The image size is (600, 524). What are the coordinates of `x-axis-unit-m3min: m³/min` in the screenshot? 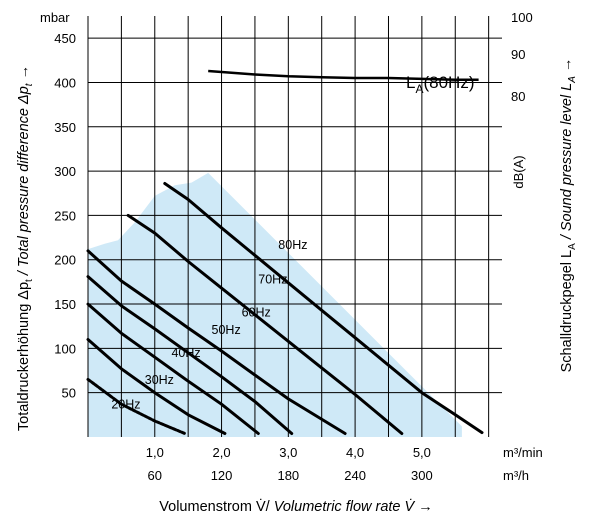 It's located at (523, 452).